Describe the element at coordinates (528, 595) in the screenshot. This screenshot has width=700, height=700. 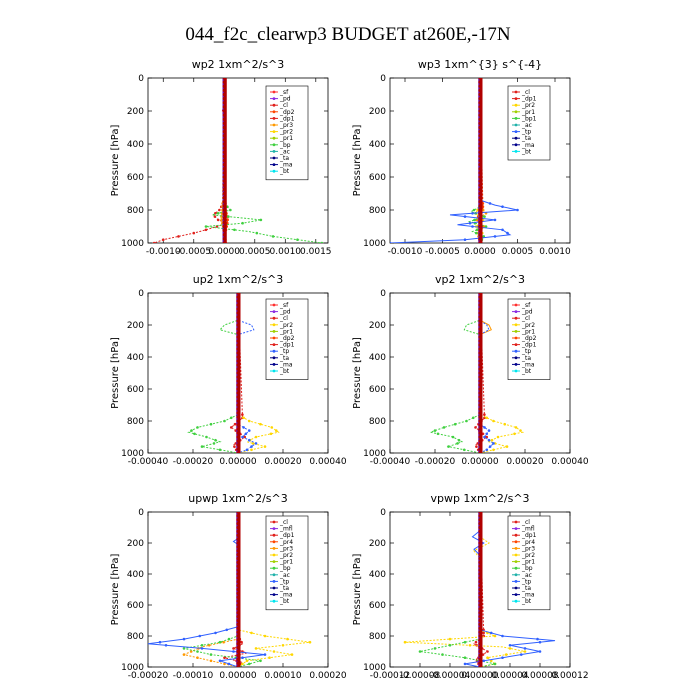
I see `legend-label: _ma` at that location.